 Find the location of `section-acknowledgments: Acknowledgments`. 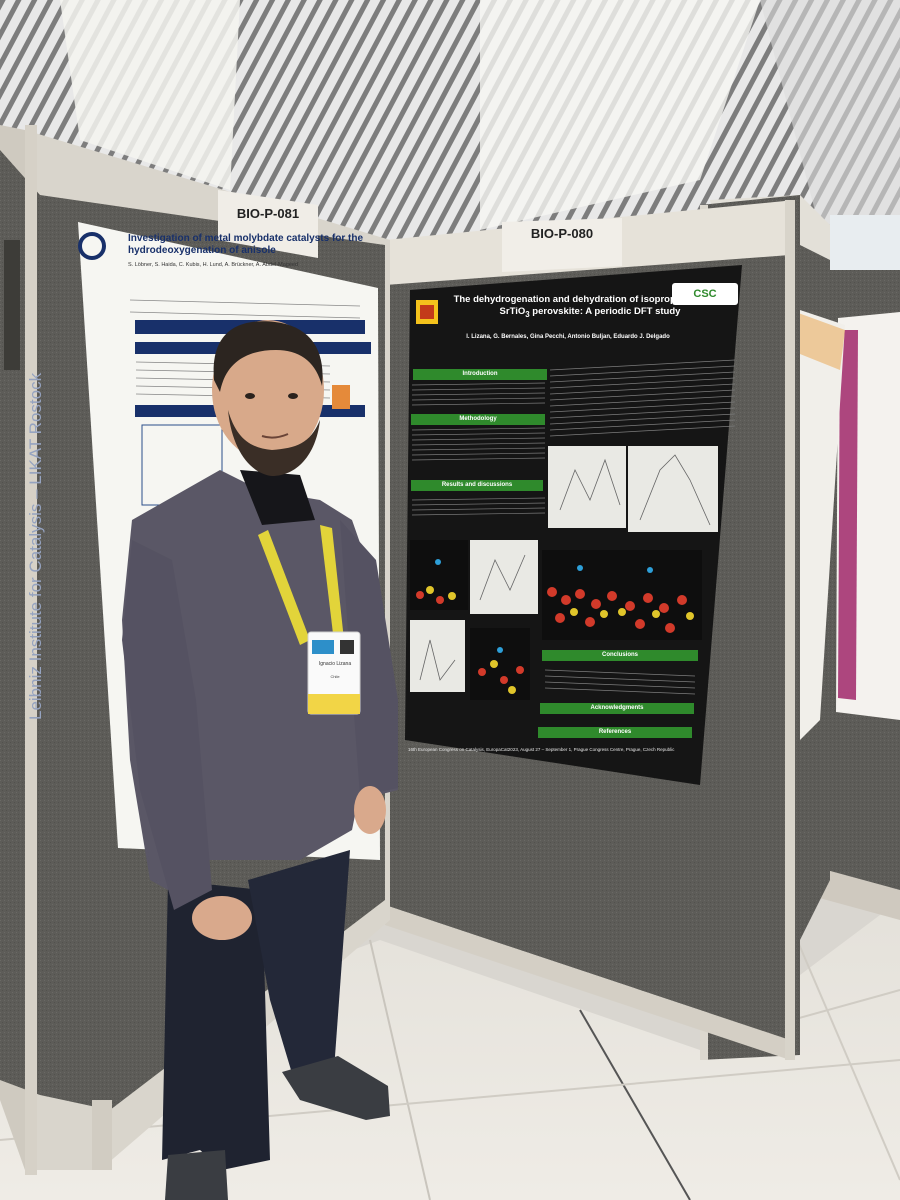

section-acknowledgments: Acknowledgments is located at coordinates (617, 708).